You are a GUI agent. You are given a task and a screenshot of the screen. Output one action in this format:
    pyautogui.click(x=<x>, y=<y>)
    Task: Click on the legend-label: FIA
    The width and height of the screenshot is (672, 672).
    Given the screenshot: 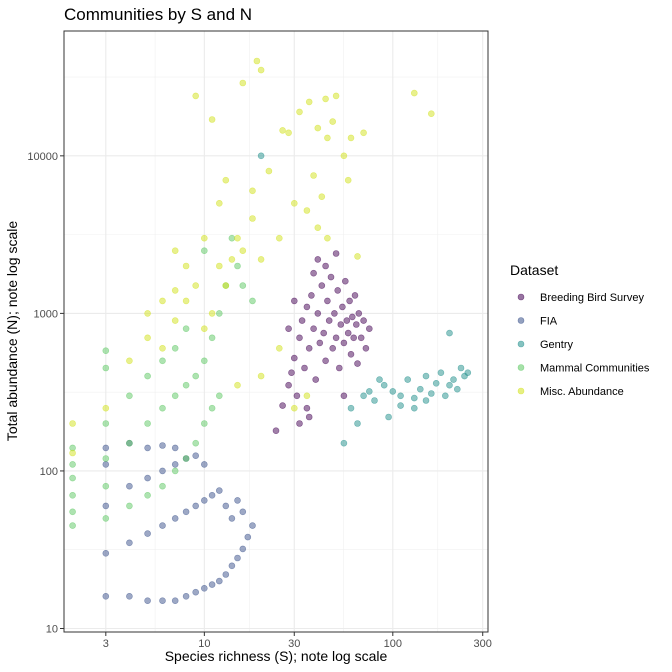 What is the action you would take?
    pyautogui.click(x=549, y=322)
    